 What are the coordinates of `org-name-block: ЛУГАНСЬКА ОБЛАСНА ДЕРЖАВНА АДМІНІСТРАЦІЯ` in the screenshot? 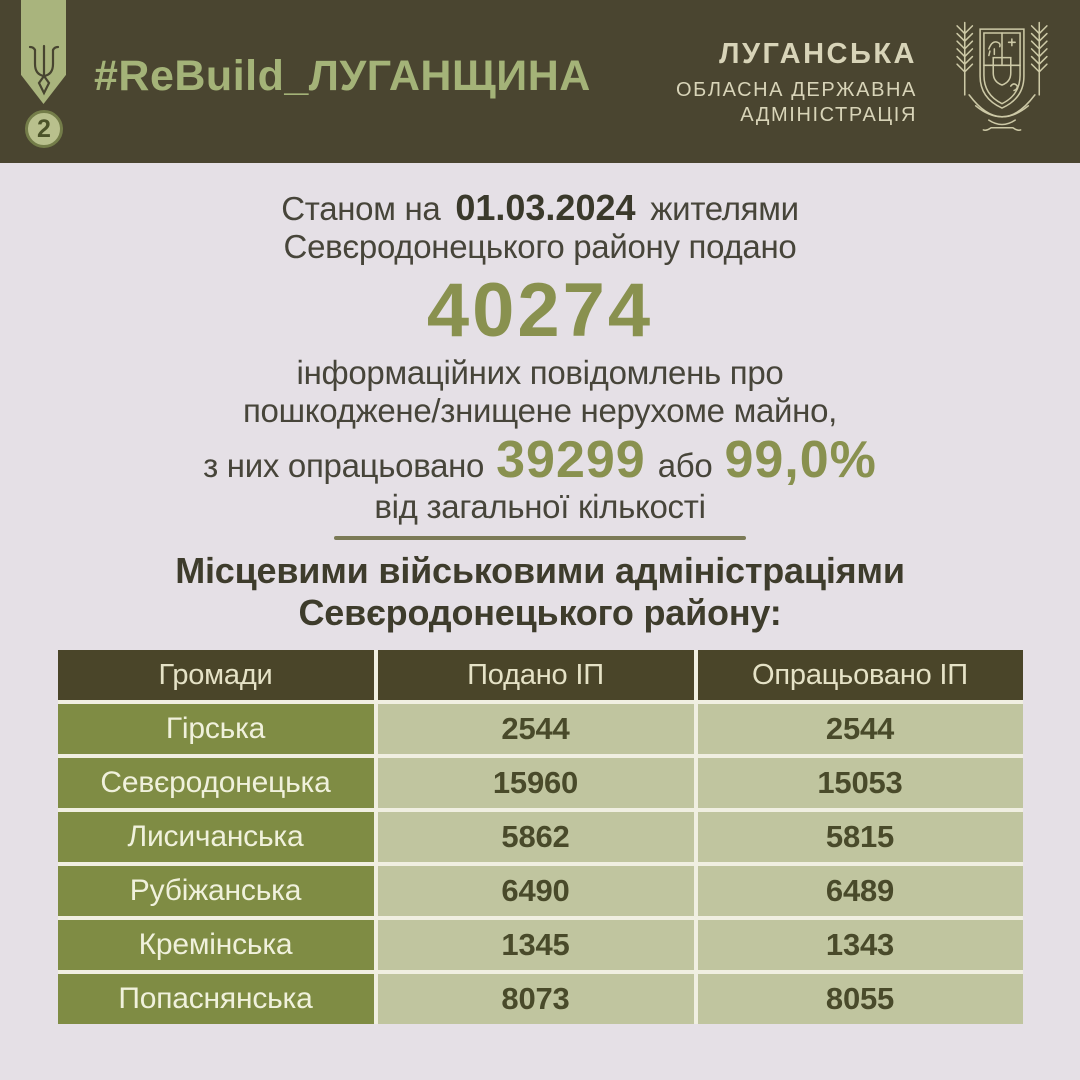 It's located at (796, 83).